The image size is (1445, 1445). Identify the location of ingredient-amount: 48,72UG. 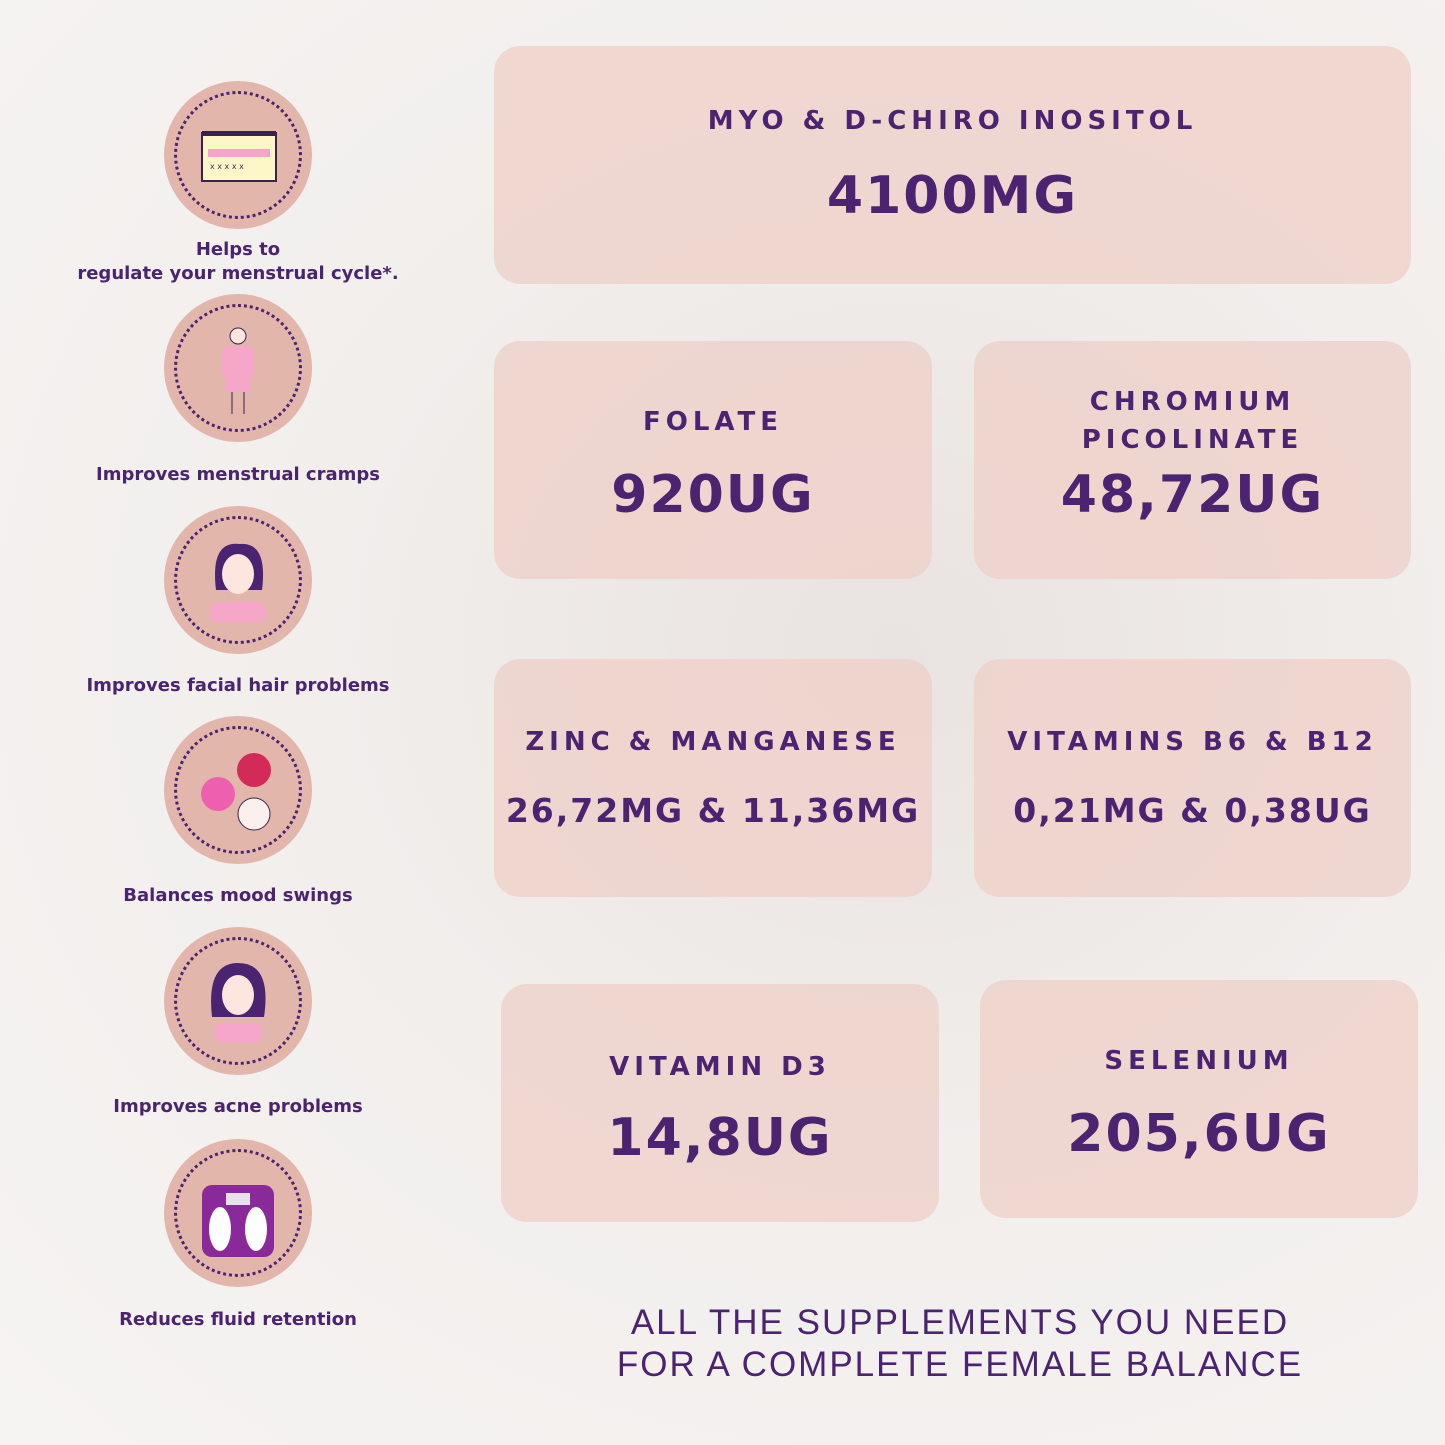
(1192, 495).